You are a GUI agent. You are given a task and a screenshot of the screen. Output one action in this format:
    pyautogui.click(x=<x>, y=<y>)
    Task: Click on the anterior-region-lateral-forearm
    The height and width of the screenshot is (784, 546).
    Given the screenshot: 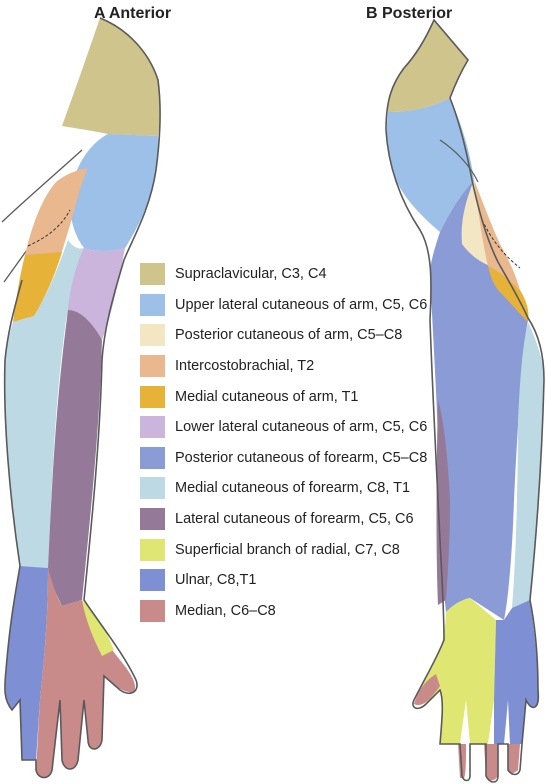 What is the action you would take?
    pyautogui.click(x=75, y=458)
    